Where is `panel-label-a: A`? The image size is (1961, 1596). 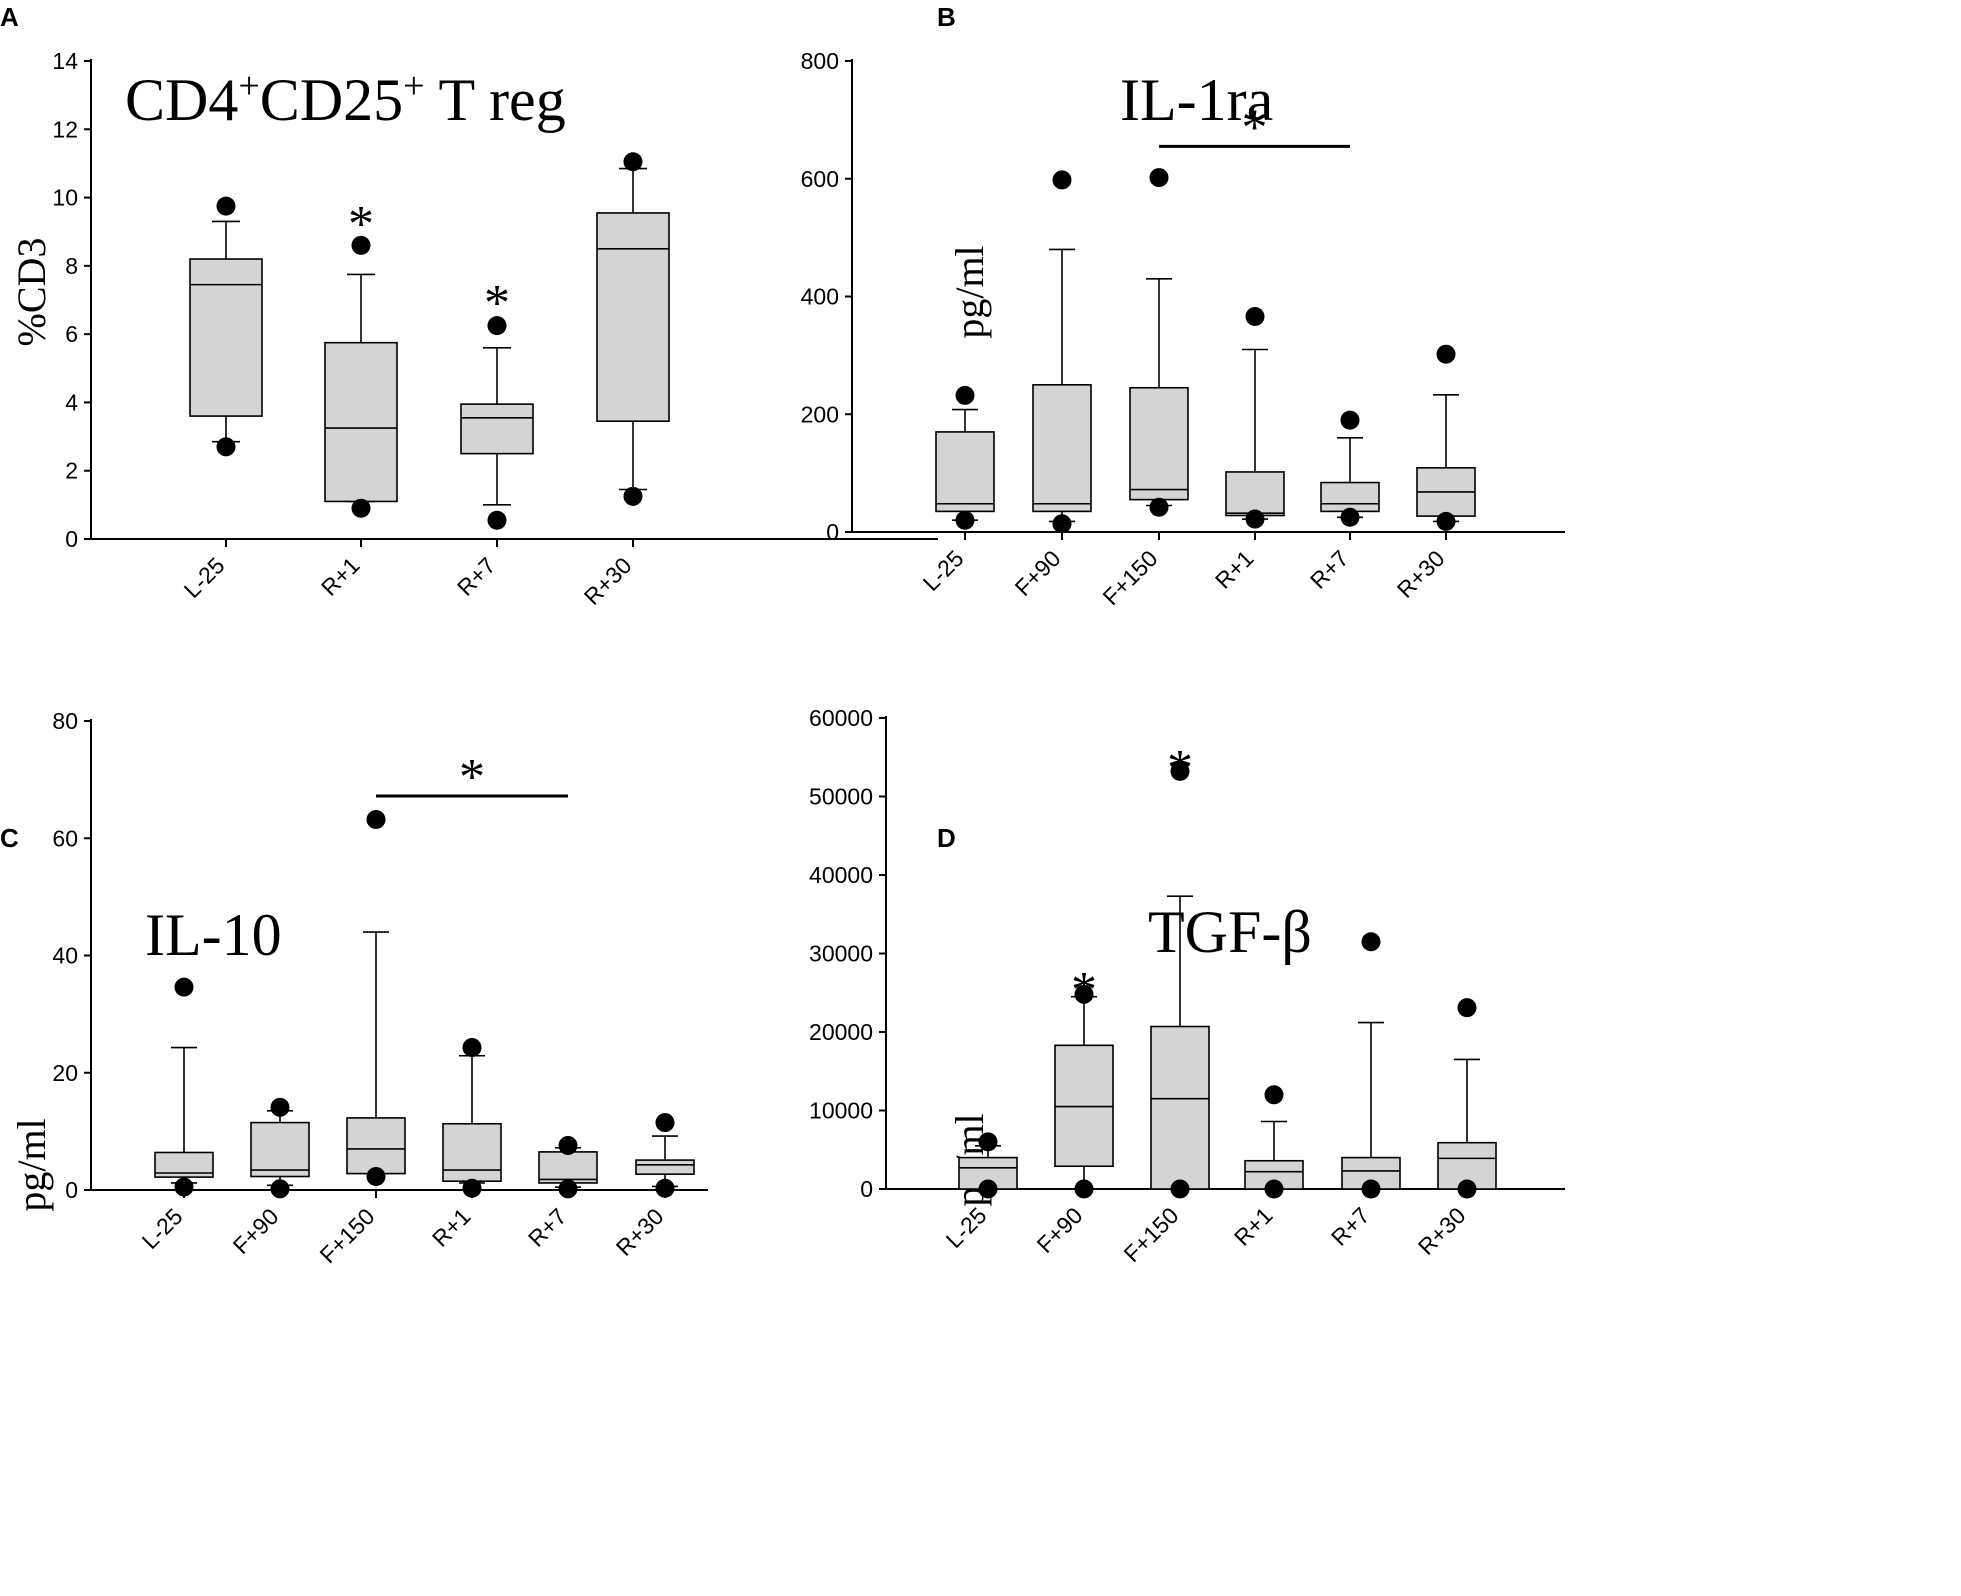 panel-label-a: A is located at coordinates (9, 17).